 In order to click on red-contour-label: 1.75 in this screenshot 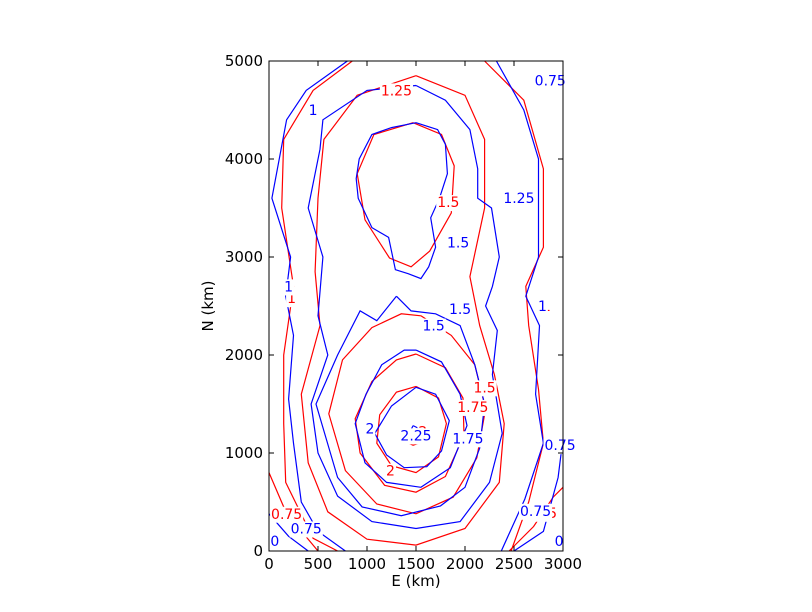, I will do `click(472, 408)`.